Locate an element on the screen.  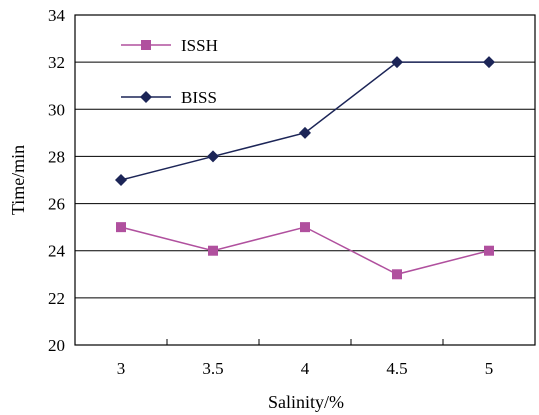
x-tick-label: 4.5 is located at coordinates (396, 368).